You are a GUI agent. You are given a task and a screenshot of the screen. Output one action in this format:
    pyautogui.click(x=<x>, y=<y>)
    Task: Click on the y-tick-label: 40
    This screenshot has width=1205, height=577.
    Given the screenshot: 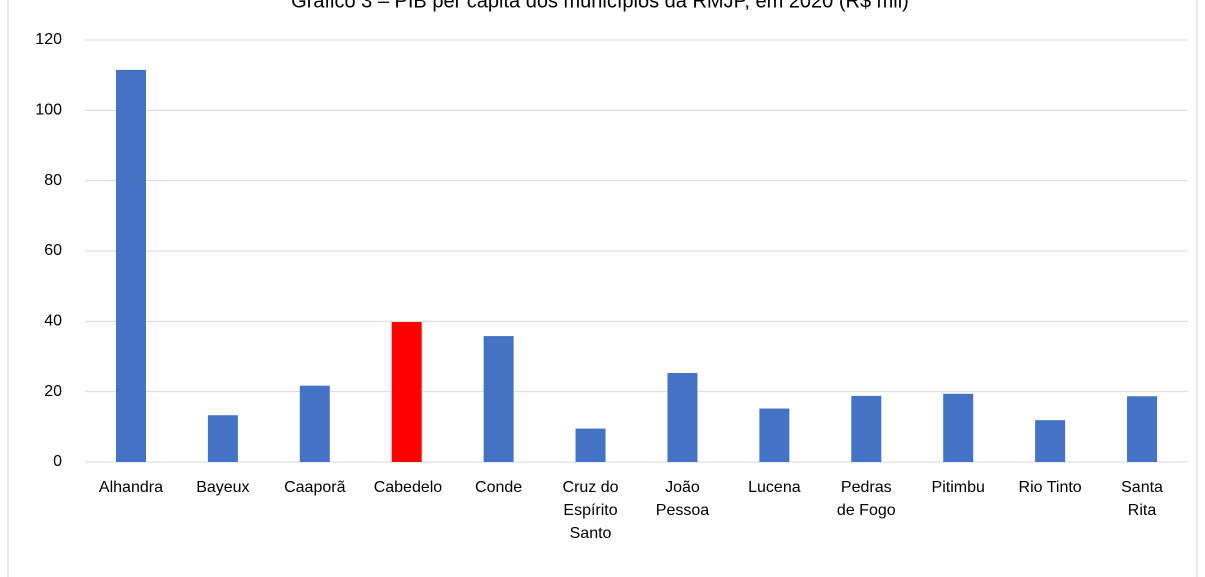 What is the action you would take?
    pyautogui.click(x=53, y=321)
    